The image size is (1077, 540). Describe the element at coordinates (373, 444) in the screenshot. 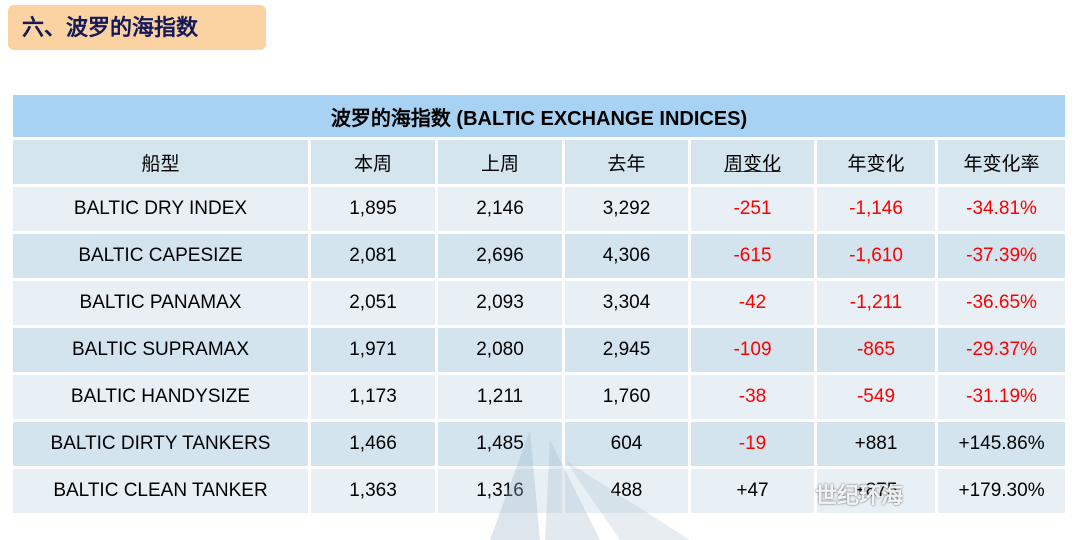

I see `cell: 1,466` at that location.